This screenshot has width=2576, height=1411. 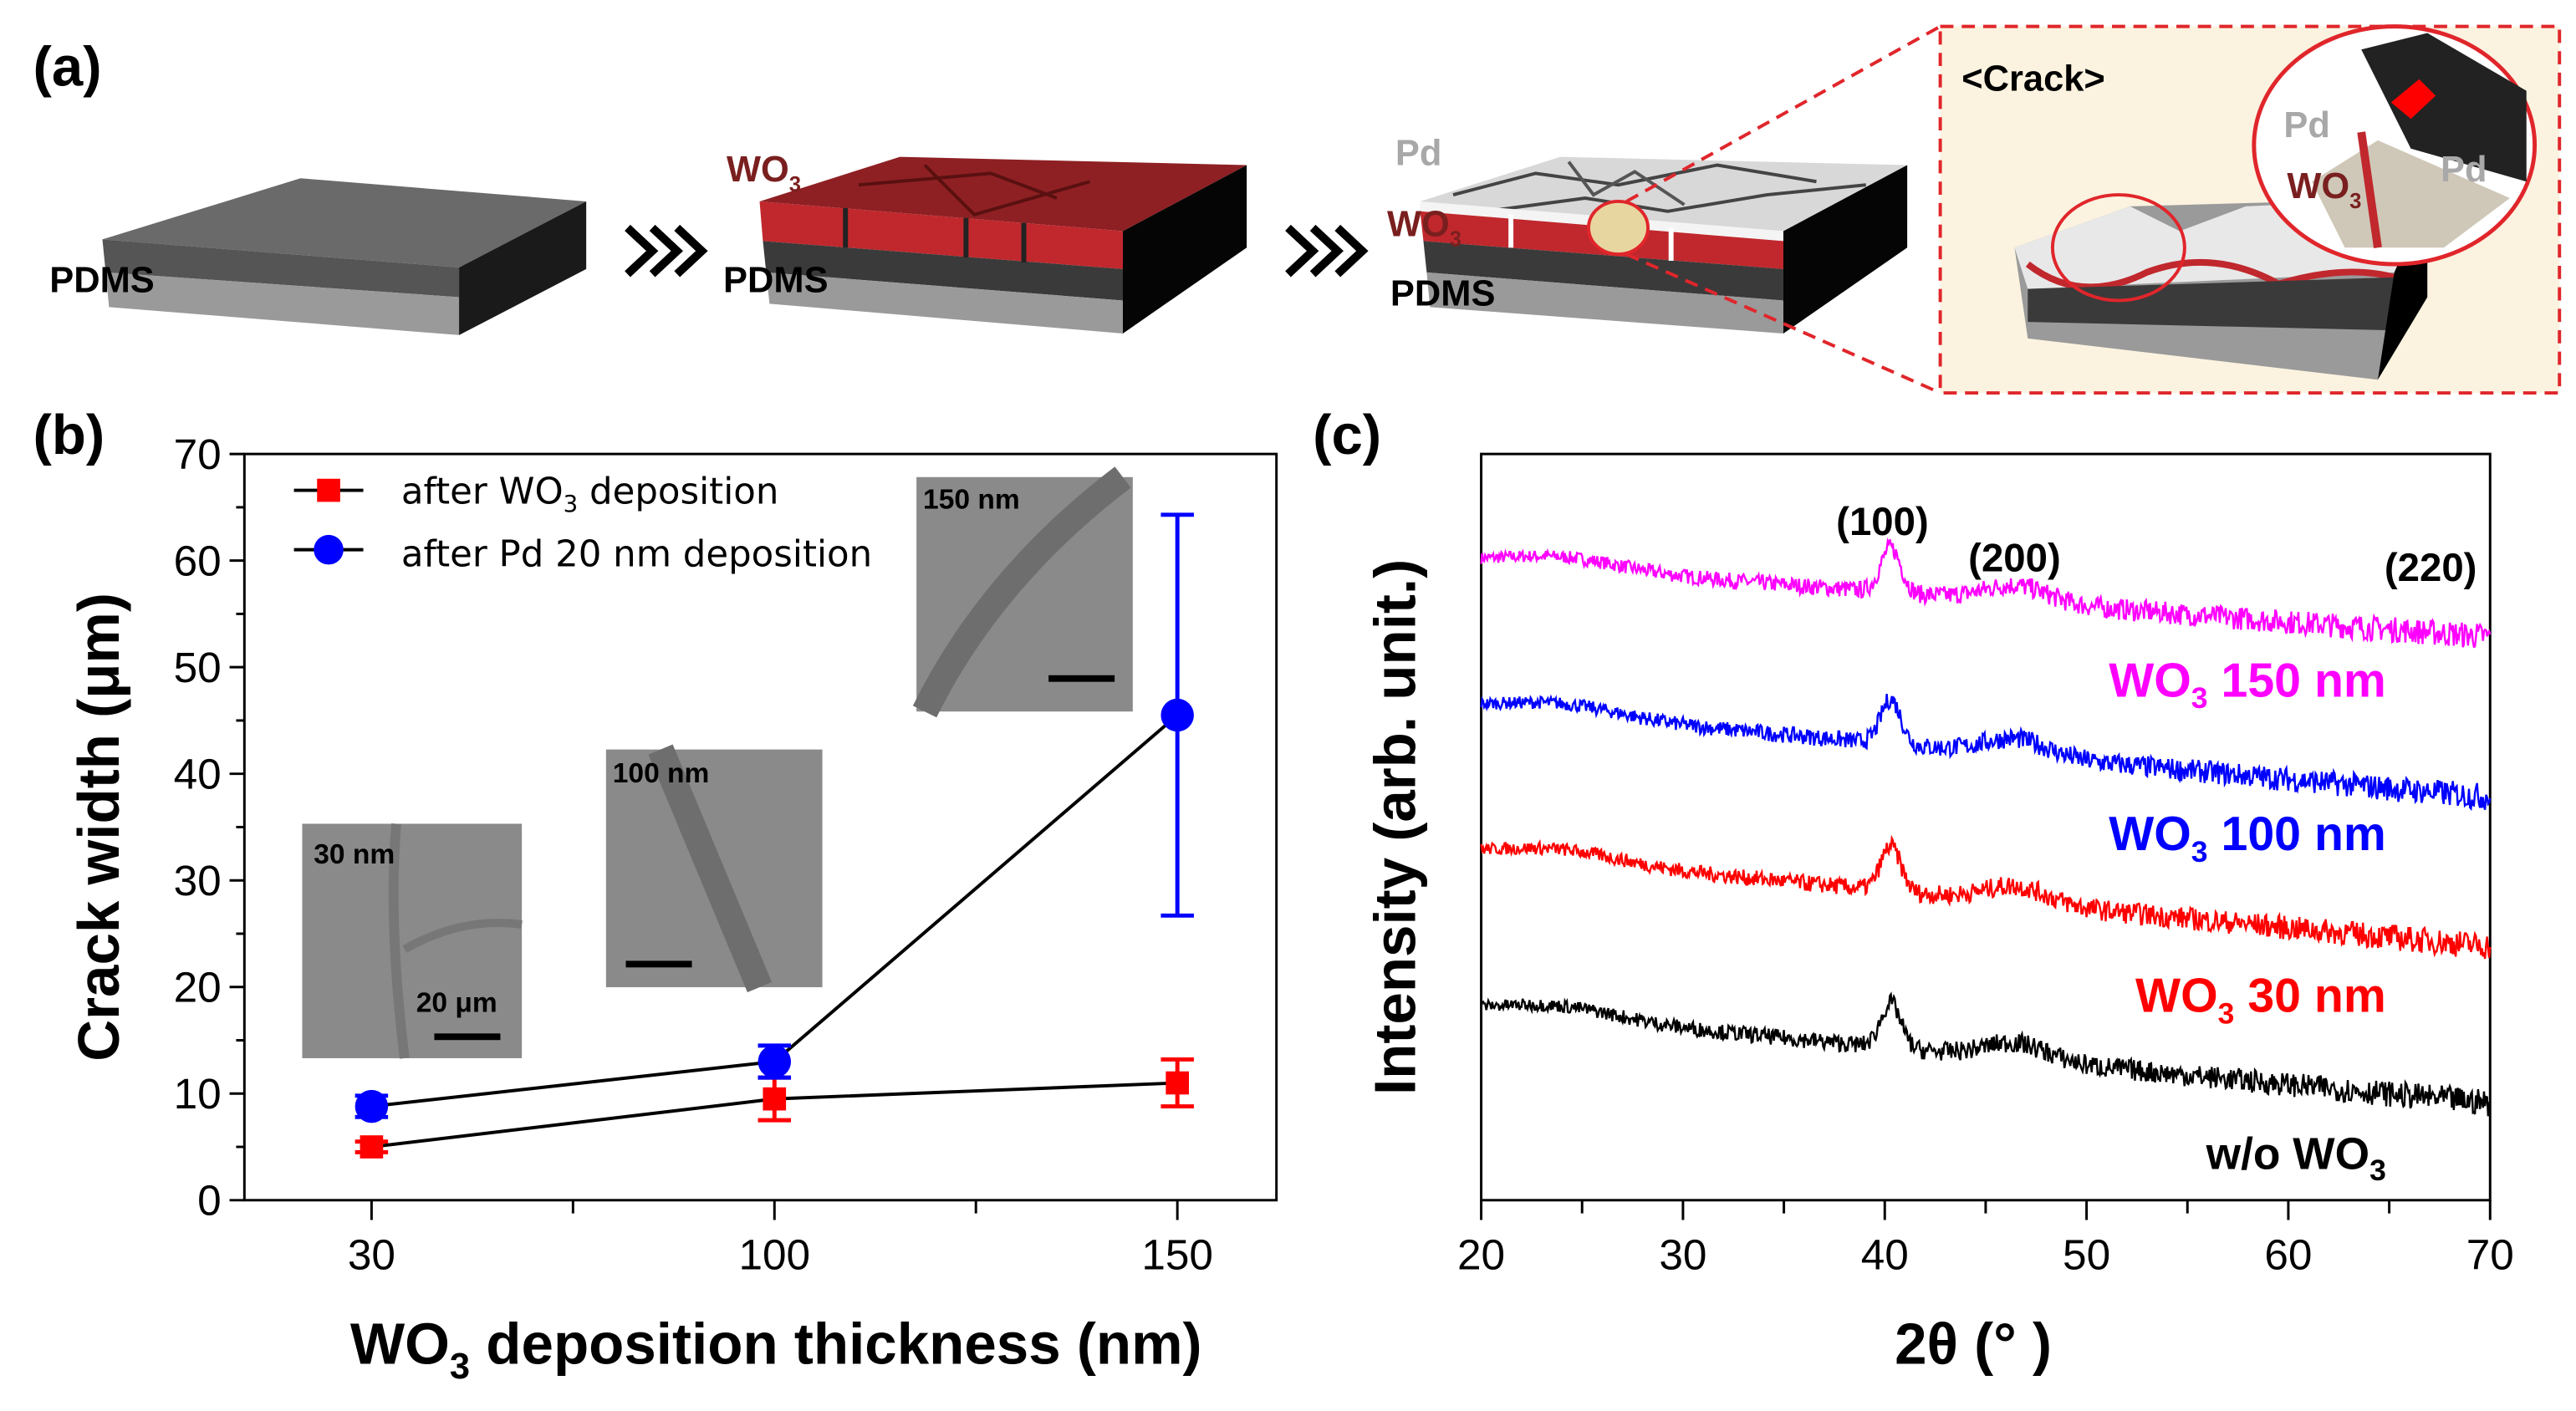 I want to click on y-axis-title: Crack width (μm), so click(x=99, y=827).